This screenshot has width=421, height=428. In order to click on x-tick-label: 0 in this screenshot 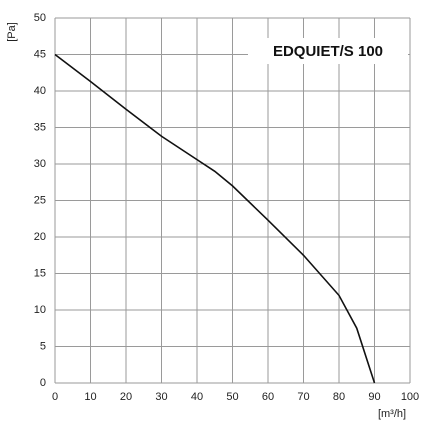, I will do `click(55, 397)`.